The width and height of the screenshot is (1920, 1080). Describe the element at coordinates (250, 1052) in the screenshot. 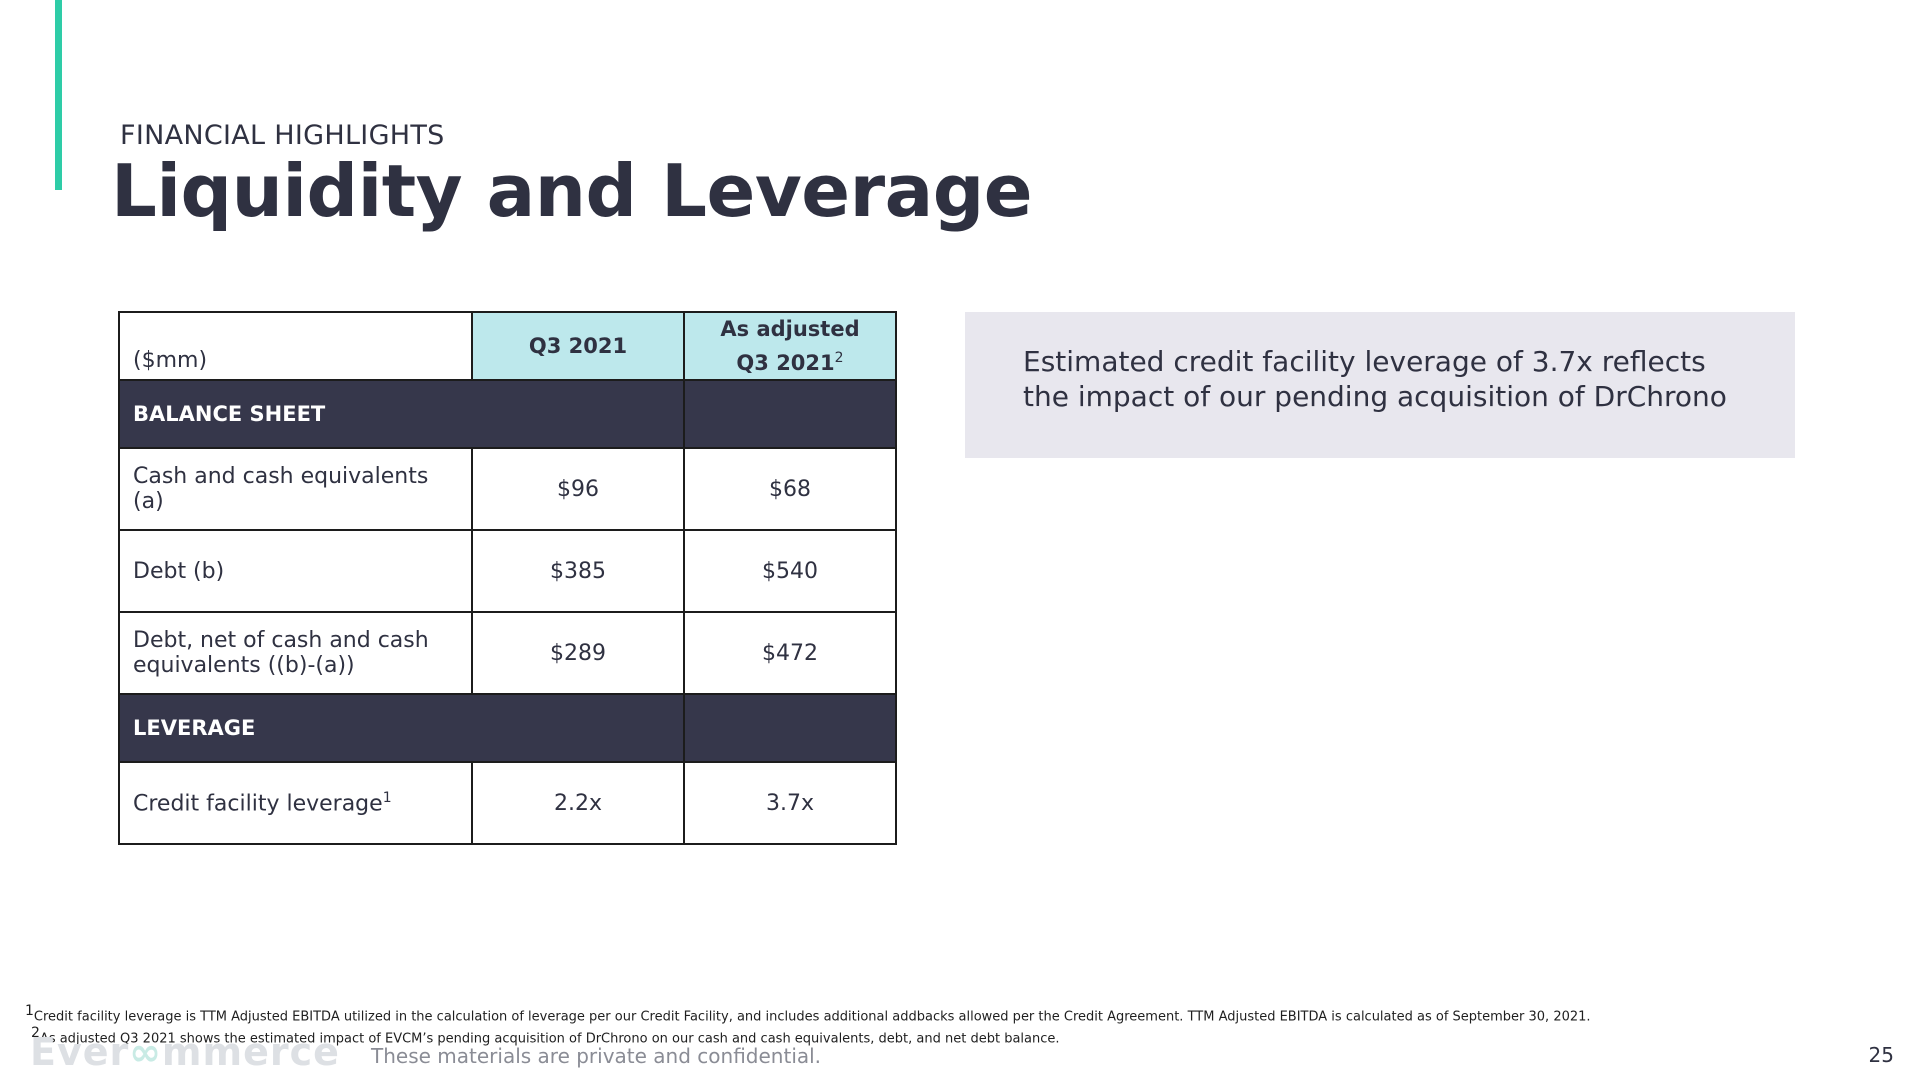

I see `logo-text-b: mmerce` at that location.